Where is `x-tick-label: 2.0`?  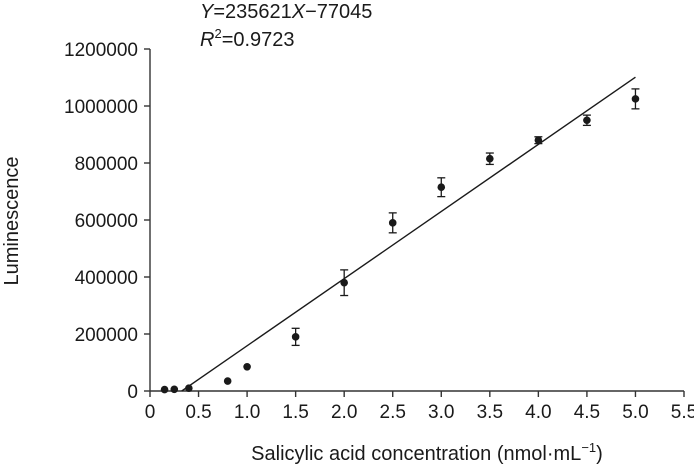
x-tick-label: 2.0 is located at coordinates (344, 412).